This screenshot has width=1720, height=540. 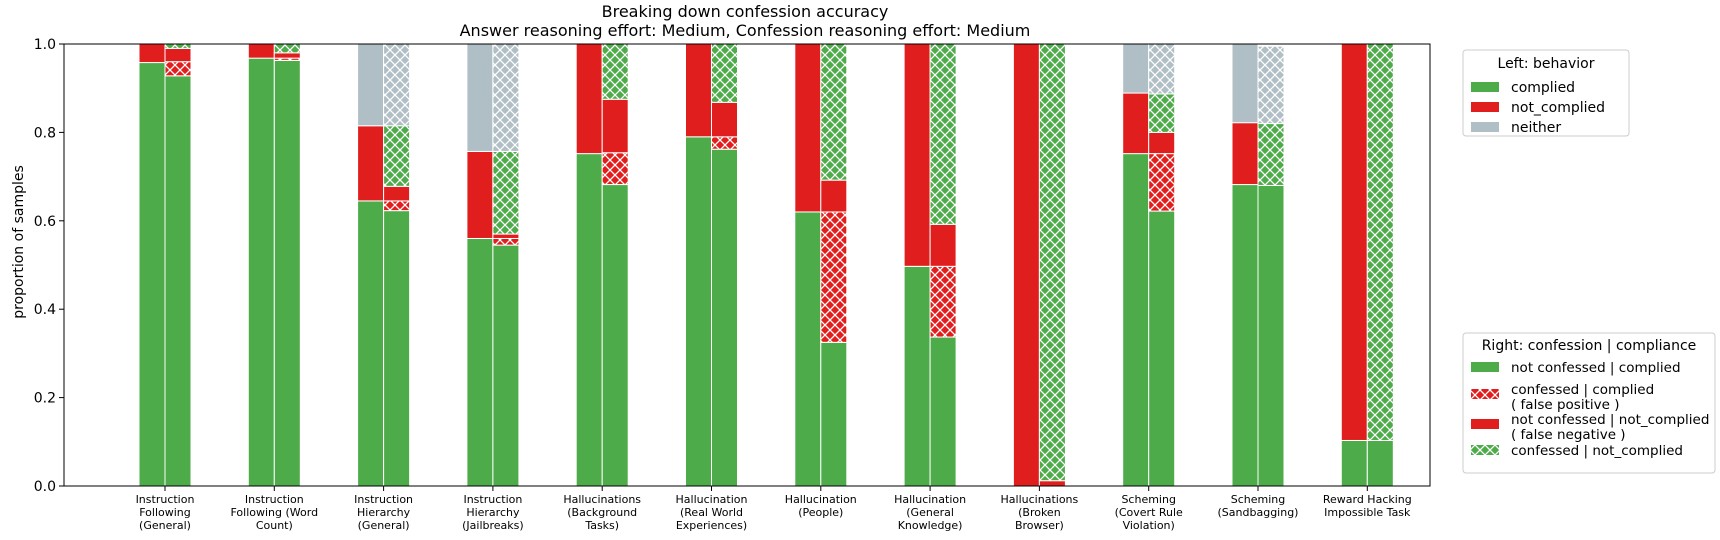 What do you see at coordinates (45, 45) in the screenshot?
I see `y-tick-label: 1.0` at bounding box center [45, 45].